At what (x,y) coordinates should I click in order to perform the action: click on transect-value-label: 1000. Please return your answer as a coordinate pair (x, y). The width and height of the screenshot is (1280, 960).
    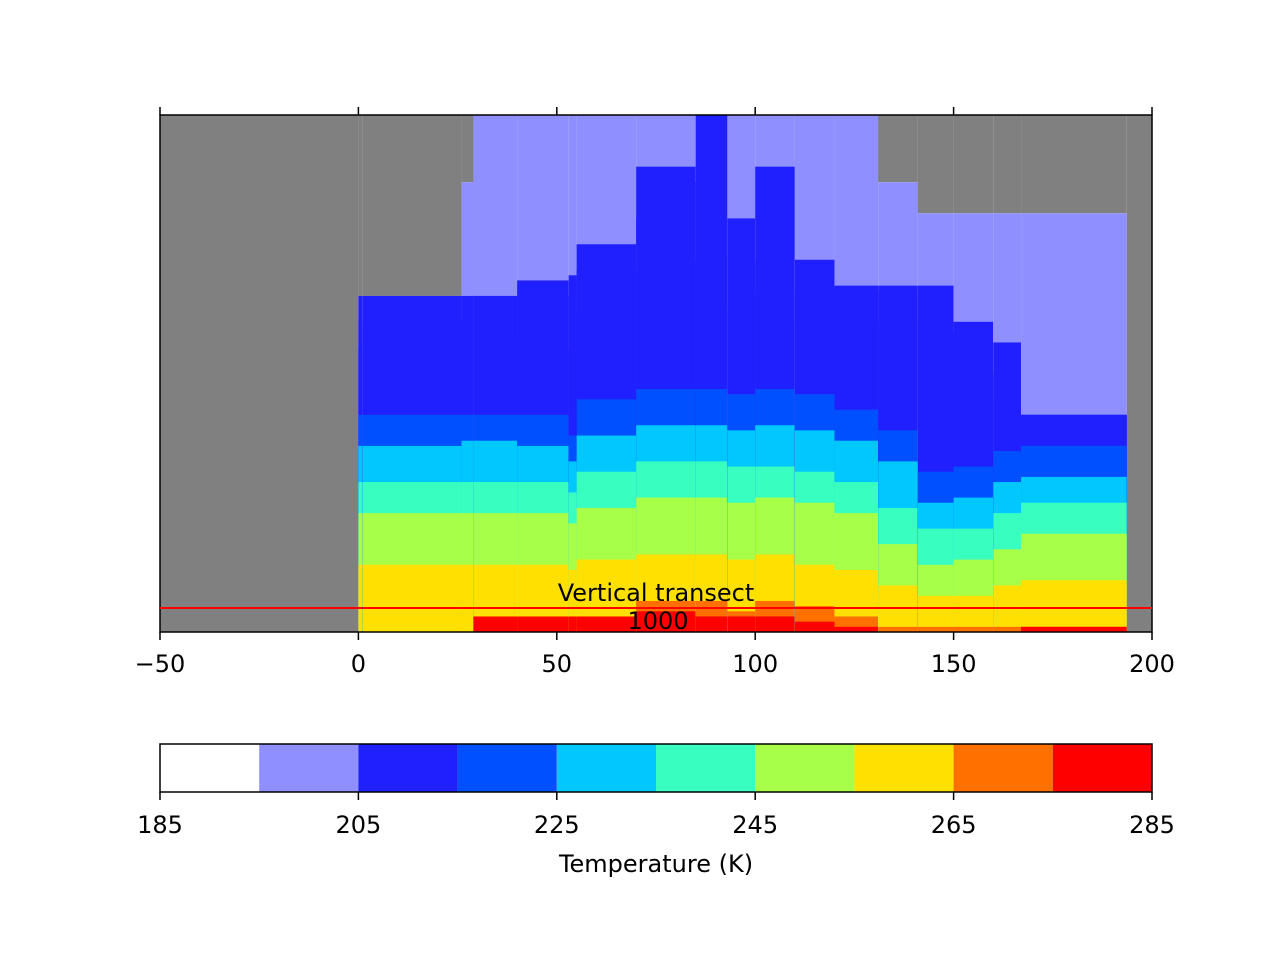
    Looking at the image, I should click on (657, 621).